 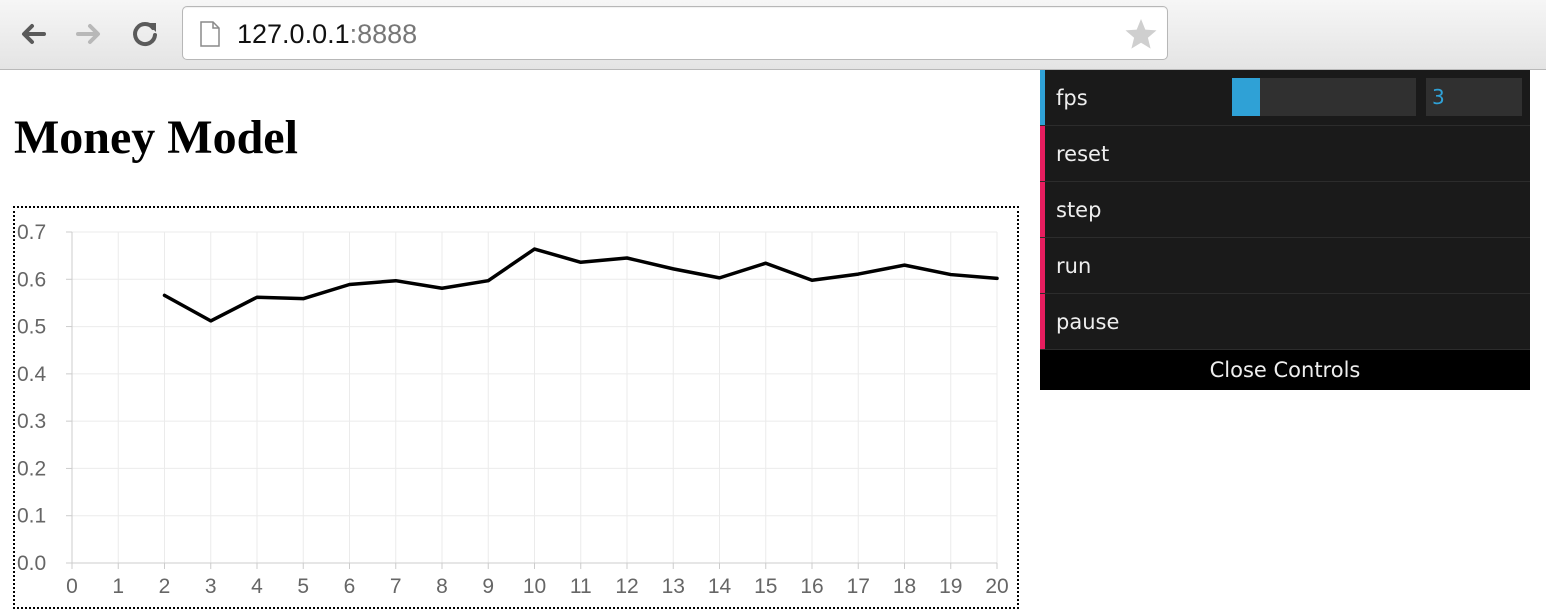 I want to click on close-controls-button: Close Controls, so click(x=1285, y=370).